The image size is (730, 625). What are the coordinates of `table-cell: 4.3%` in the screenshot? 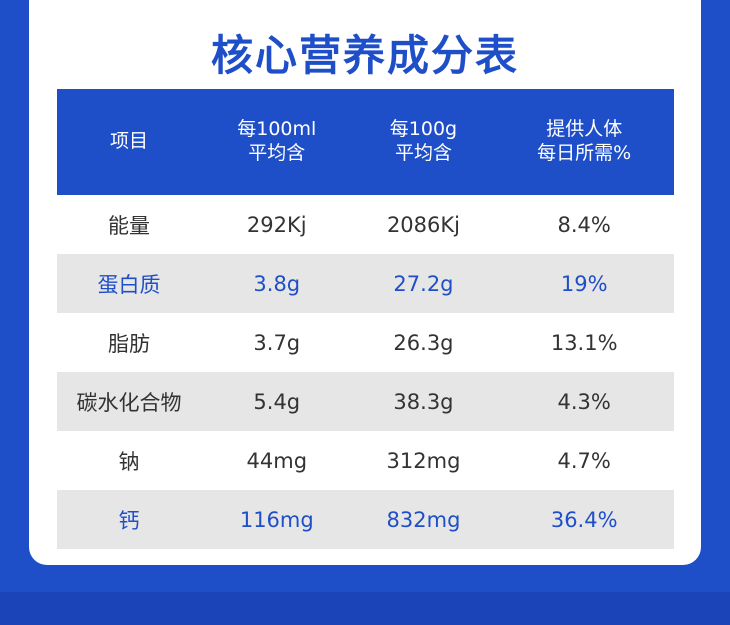 It's located at (584, 401).